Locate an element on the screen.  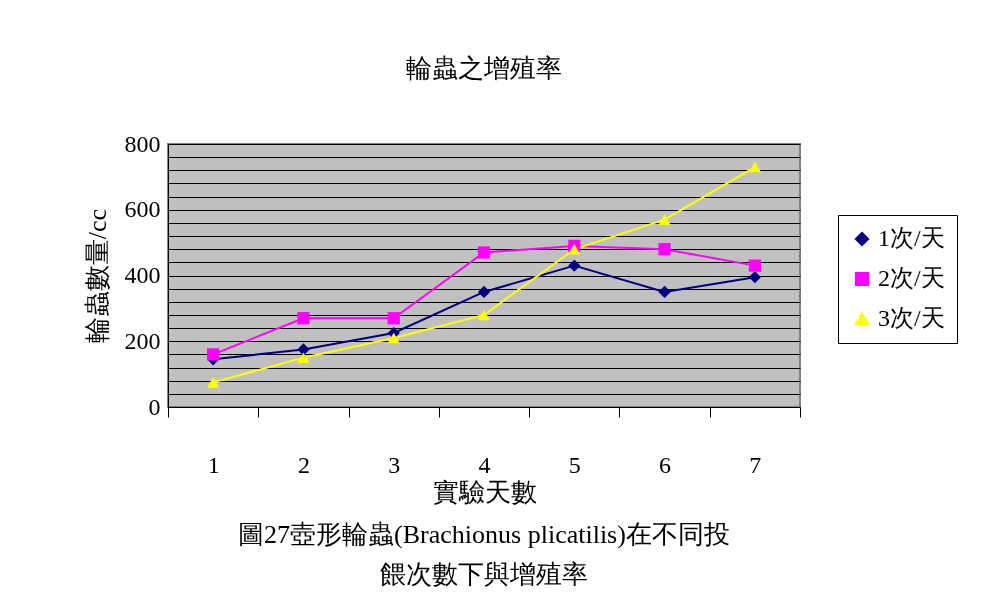
x-tick-label: 6 is located at coordinates (665, 464).